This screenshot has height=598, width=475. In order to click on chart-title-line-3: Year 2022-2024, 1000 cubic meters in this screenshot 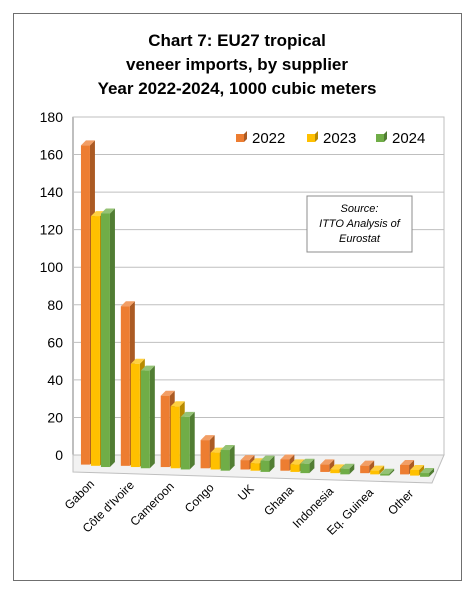, I will do `click(237, 88)`.